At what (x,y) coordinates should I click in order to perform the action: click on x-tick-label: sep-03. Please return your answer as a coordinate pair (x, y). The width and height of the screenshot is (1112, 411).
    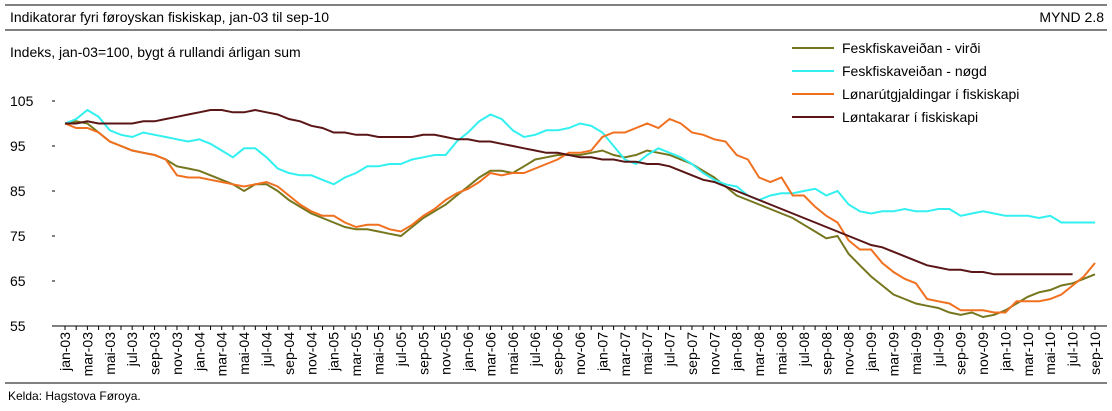
    Looking at the image, I should click on (155, 353).